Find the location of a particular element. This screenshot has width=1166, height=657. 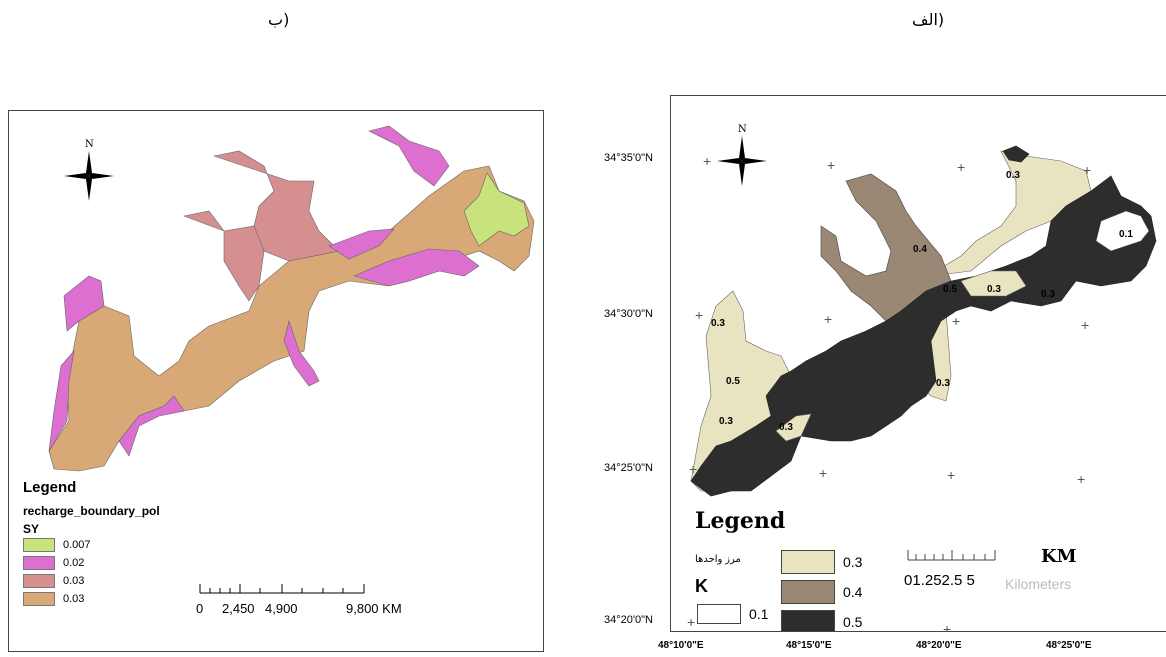

latitude-label: 34°25'0"N is located at coordinates (628, 468).